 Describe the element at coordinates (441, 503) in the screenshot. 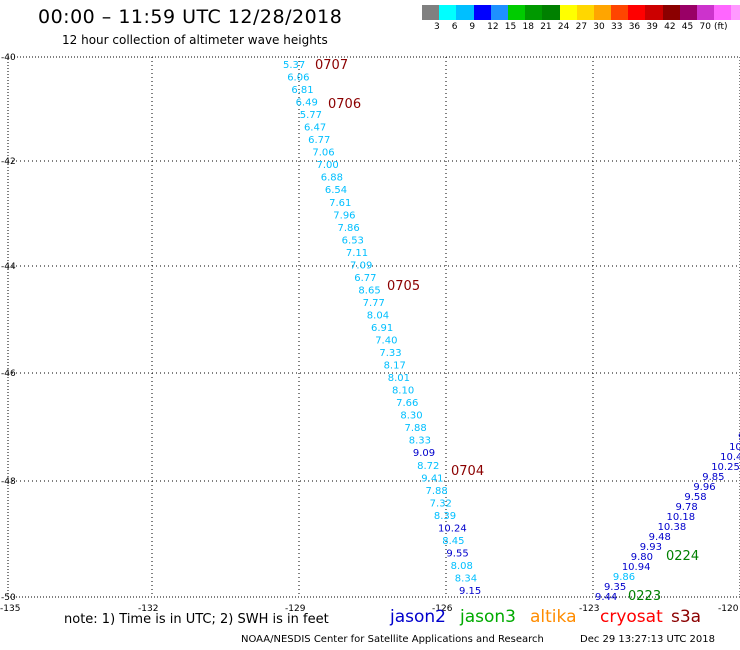

I see `wave-height-value: 7.32` at that location.